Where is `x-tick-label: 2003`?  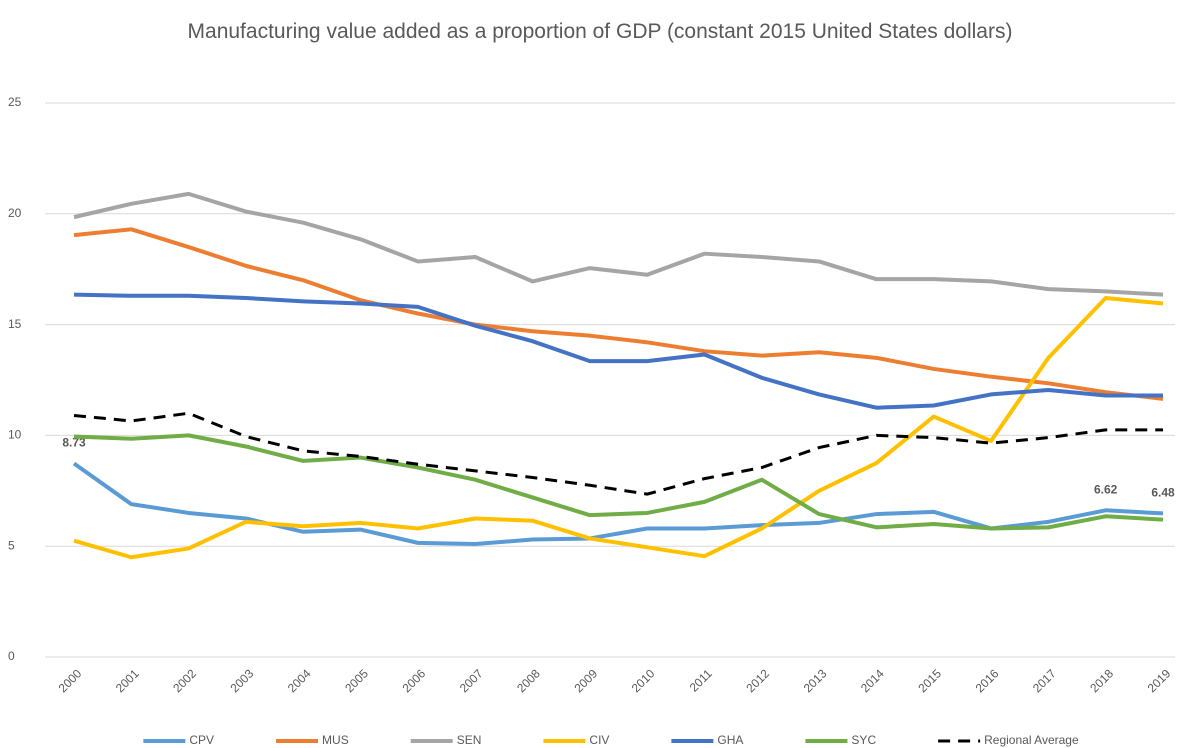
x-tick-label: 2003 is located at coordinates (242, 680).